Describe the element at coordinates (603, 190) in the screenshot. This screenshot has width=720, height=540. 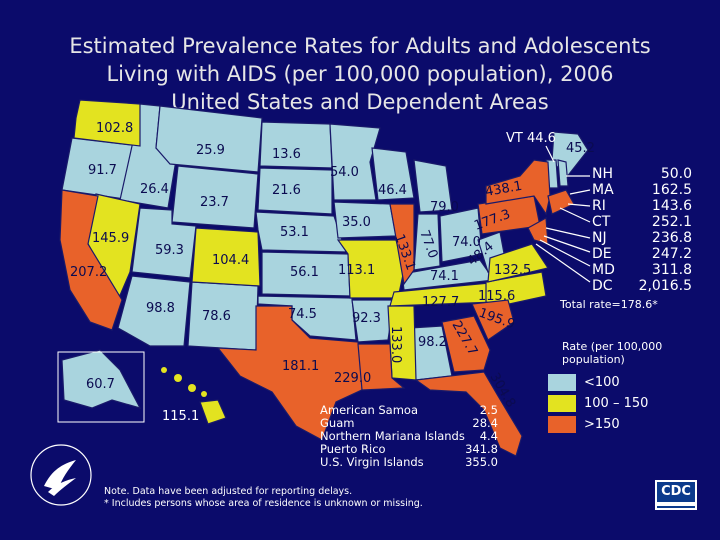
I see `ne-abbr: MA` at that location.